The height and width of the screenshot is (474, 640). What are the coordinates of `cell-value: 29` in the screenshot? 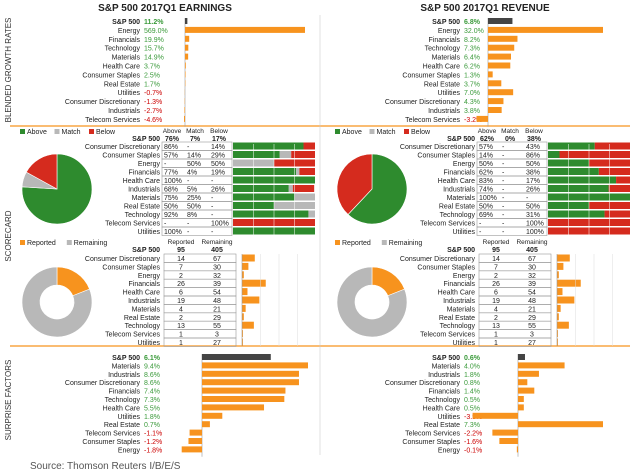 It's located at (532, 318).